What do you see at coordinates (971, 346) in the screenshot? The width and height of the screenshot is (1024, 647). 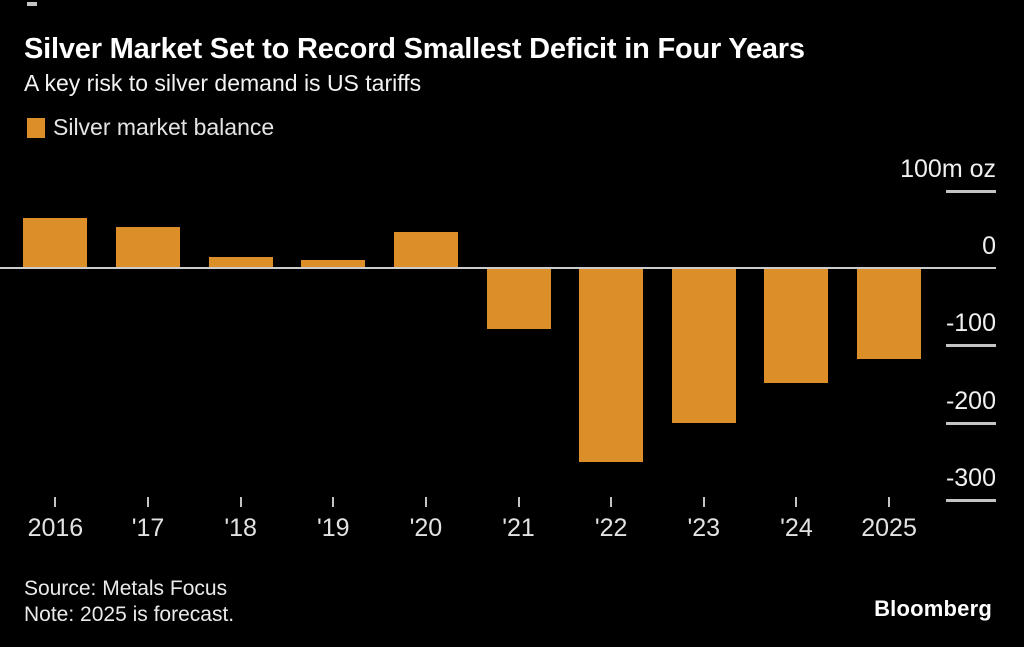 I see `y-axis-tick--100` at bounding box center [971, 346].